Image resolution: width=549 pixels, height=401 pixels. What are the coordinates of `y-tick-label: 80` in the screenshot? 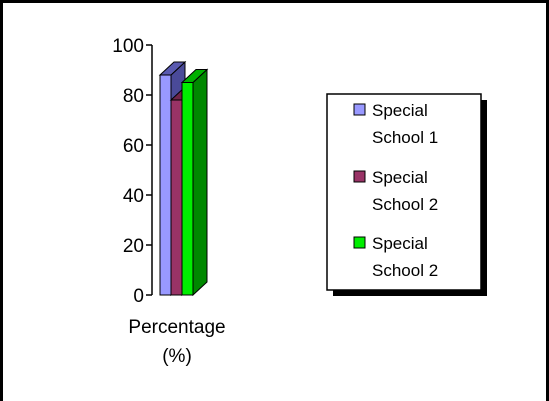 It's located at (133, 96).